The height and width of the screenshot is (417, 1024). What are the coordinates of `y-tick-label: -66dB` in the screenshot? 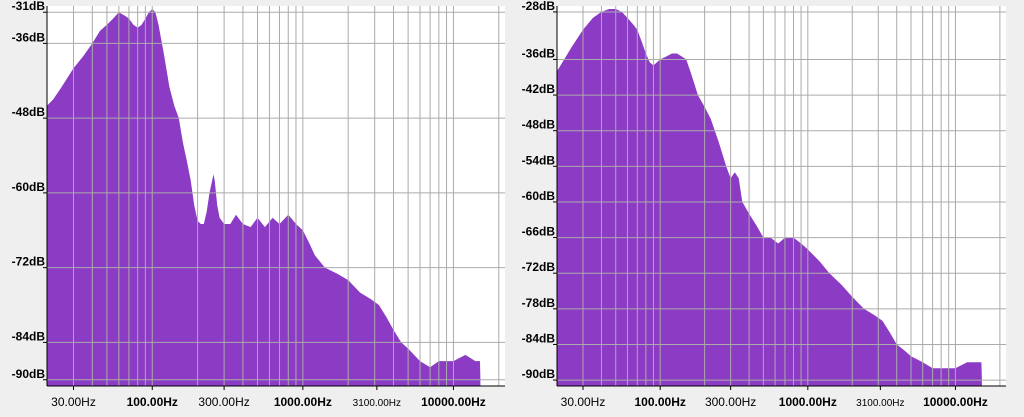 It's located at (539, 232).